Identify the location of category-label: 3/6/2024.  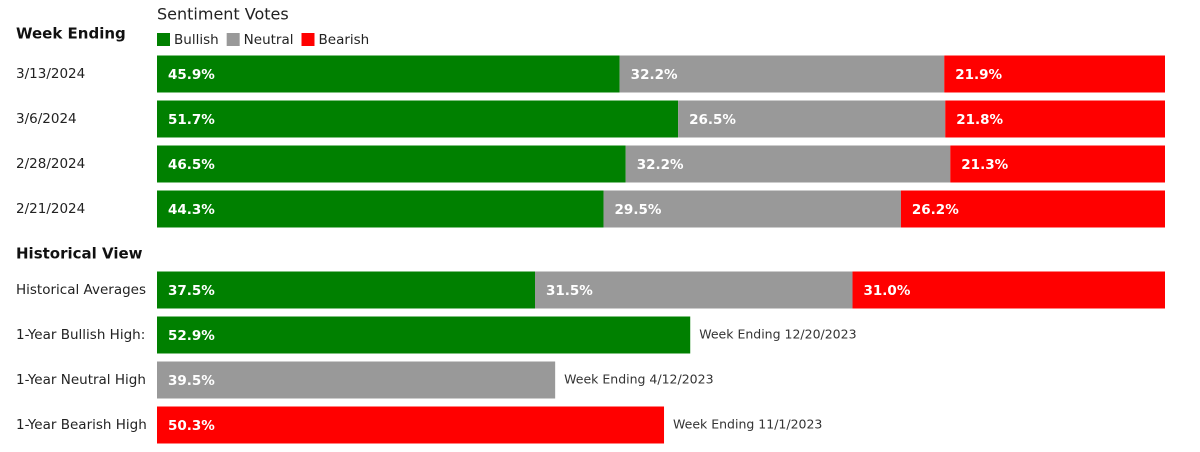
(46, 119).